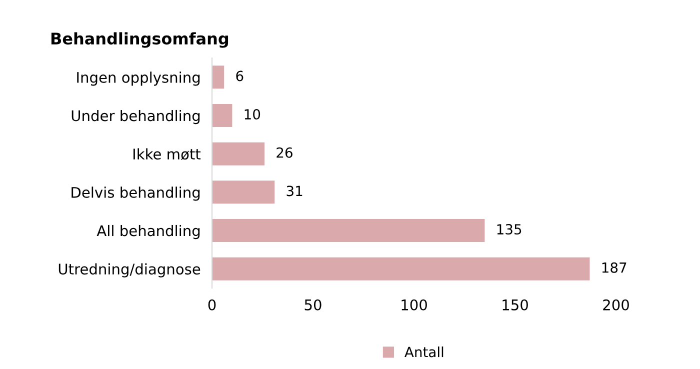  What do you see at coordinates (509, 229) in the screenshot?
I see `data-label: 135` at bounding box center [509, 229].